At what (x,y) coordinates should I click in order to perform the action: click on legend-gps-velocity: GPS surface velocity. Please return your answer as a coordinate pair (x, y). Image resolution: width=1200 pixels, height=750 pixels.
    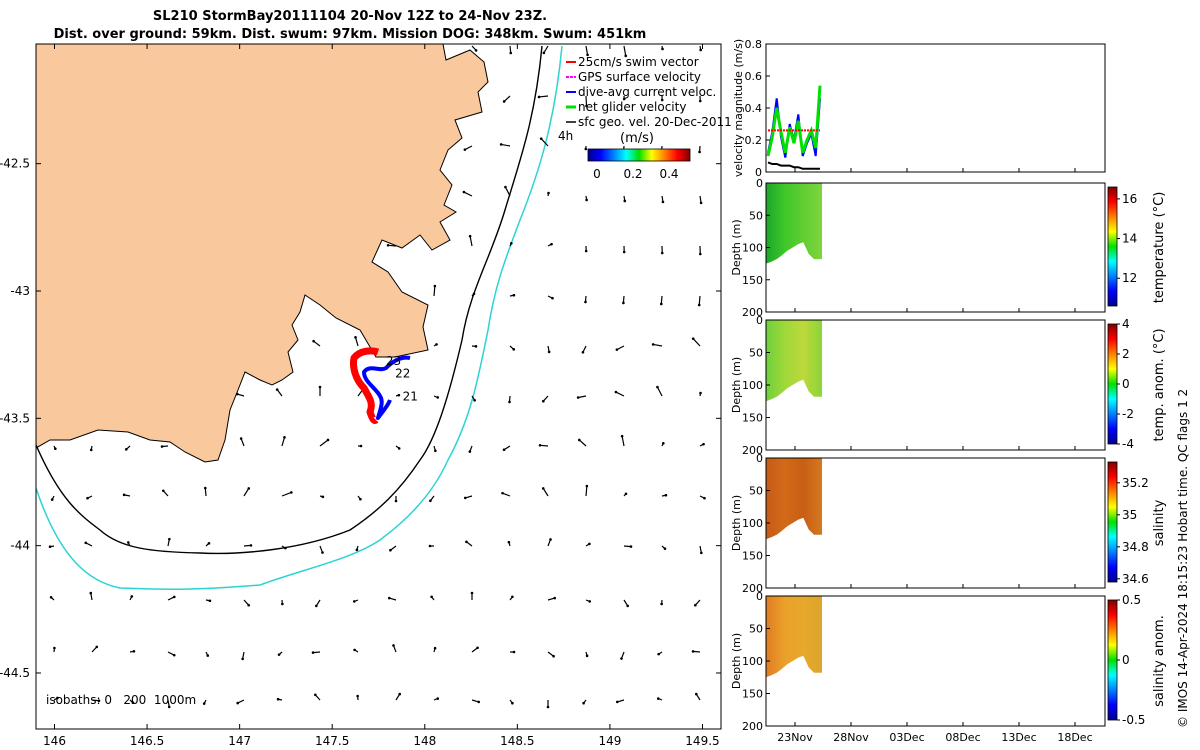
    Looking at the image, I should click on (639, 77).